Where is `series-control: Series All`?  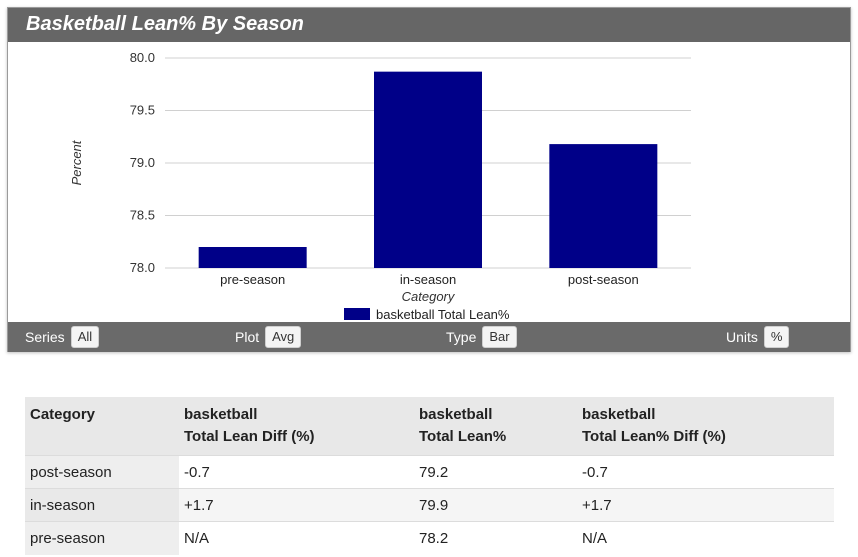 series-control: Series All is located at coordinates (62, 337).